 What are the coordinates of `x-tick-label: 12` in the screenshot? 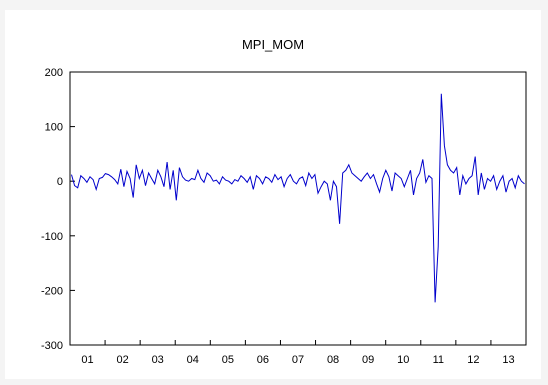 It's located at (473, 360).